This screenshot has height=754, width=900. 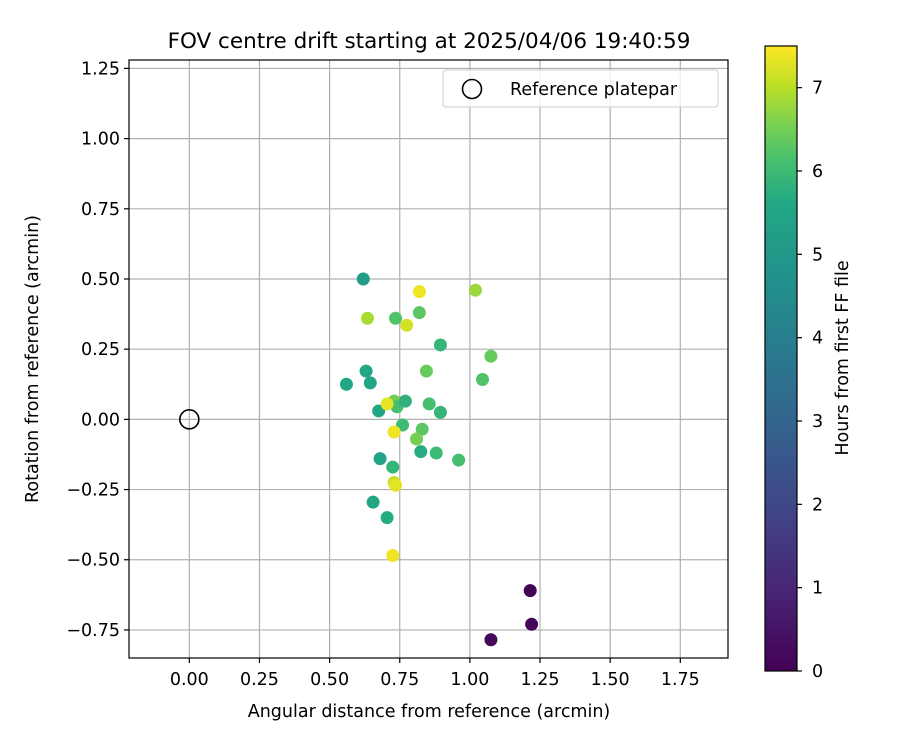 What do you see at coordinates (817, 172) in the screenshot?
I see `colorbar-tick-label: 6` at bounding box center [817, 172].